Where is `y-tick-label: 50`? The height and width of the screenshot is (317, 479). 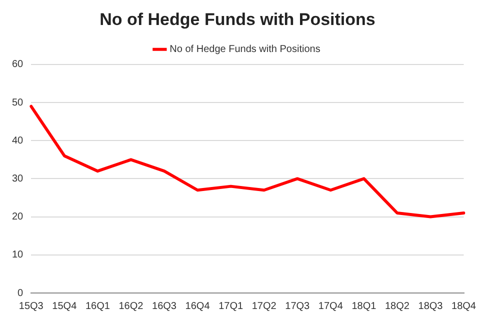 y-tick-label: 50 is located at coordinates (18, 102).